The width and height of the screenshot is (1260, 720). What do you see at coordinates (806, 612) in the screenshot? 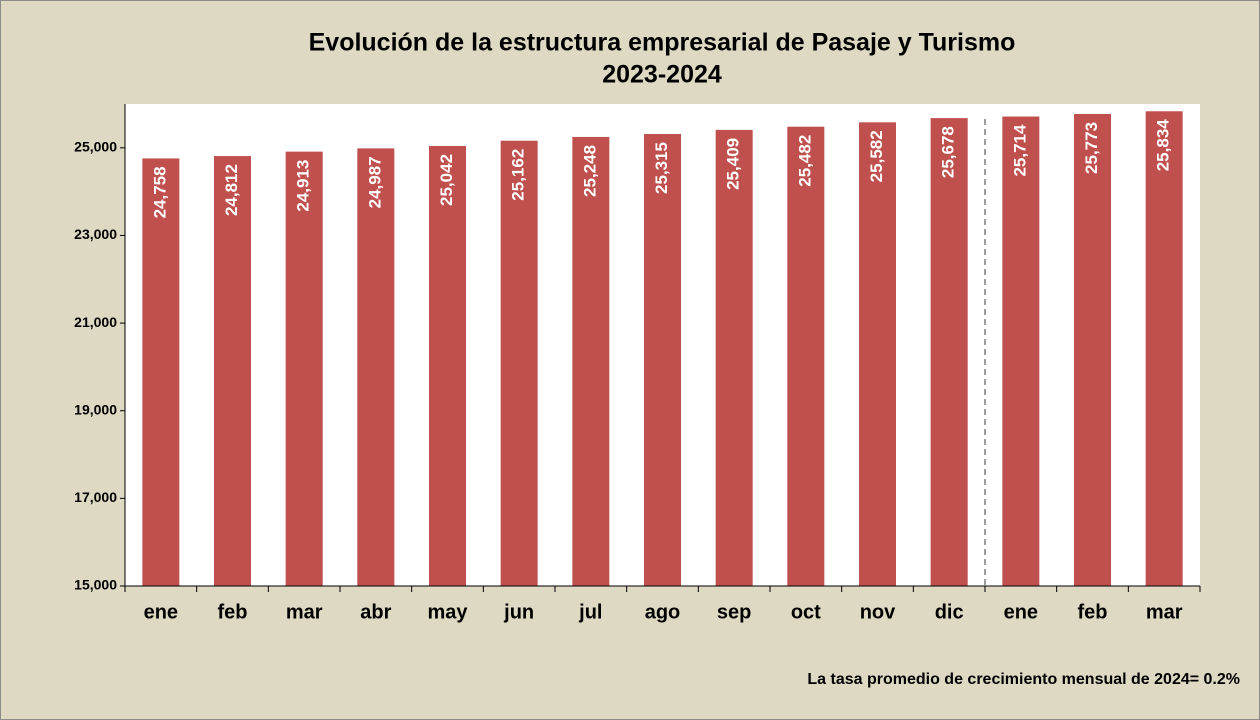
I see `x-tick-label: oct` at bounding box center [806, 612].